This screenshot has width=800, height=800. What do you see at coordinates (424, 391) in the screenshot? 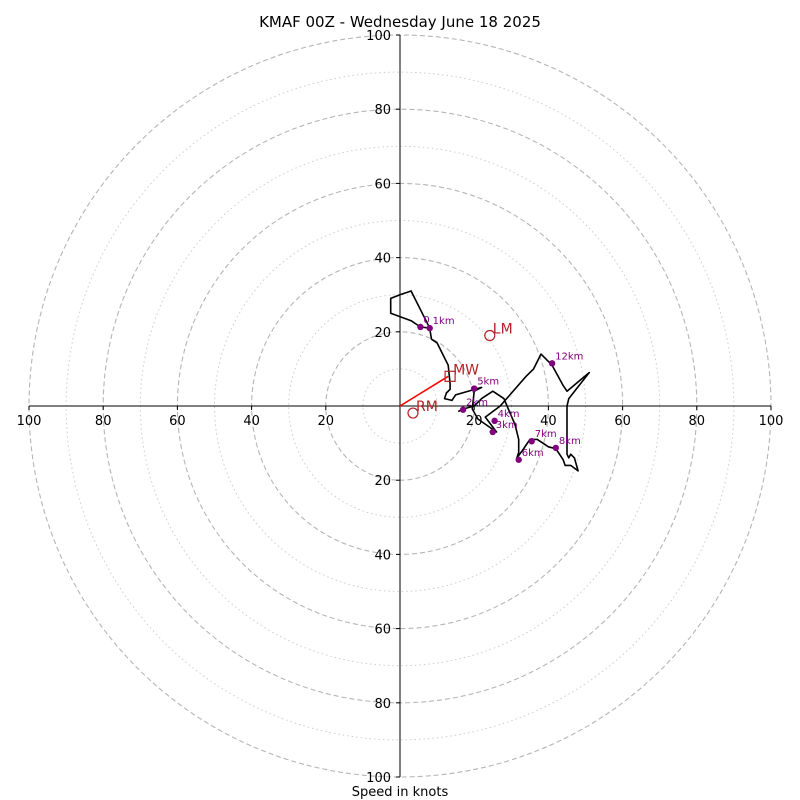
I see `mean-wind-vector` at bounding box center [424, 391].